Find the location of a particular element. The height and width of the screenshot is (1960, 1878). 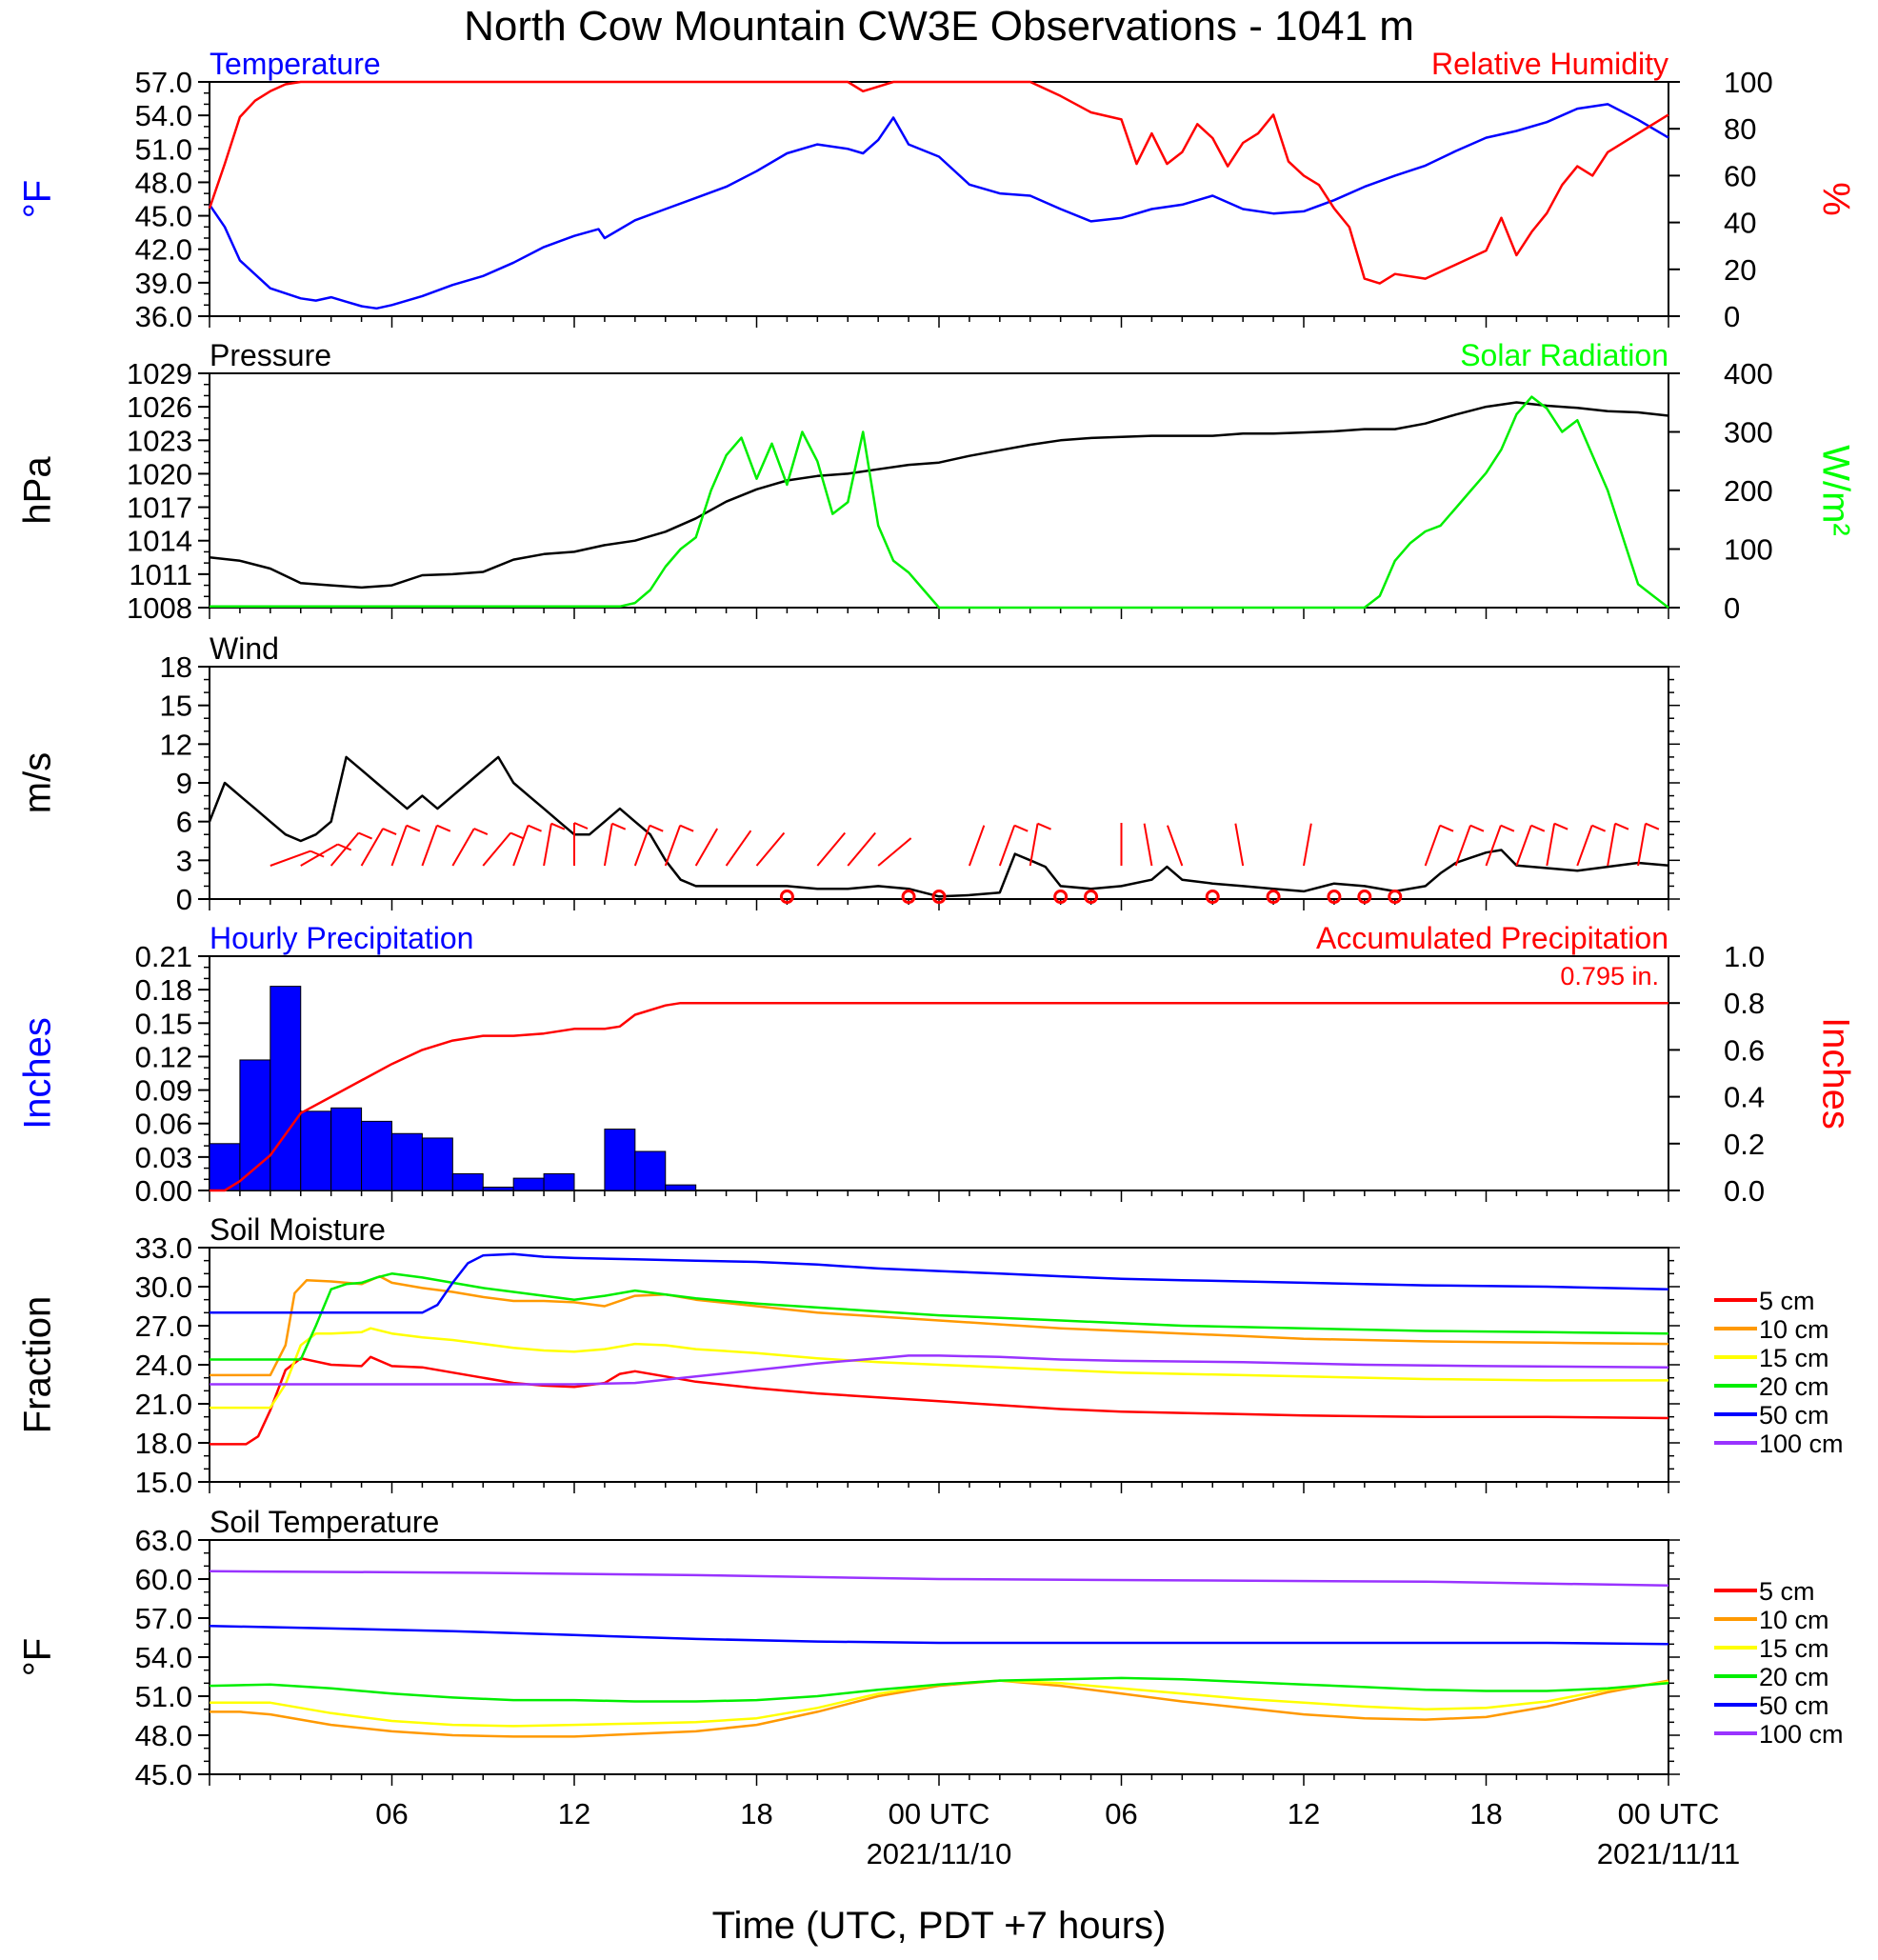

y-tick-label-left: 36.0 is located at coordinates (163, 316).